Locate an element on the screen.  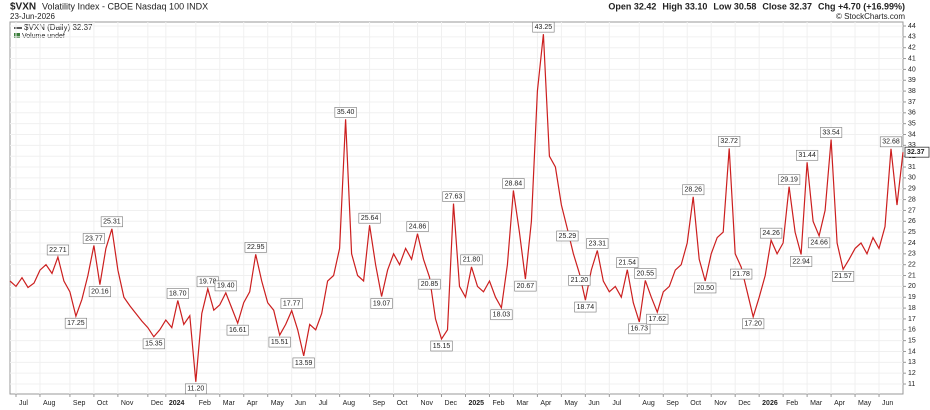
data-label: 21.80 is located at coordinates (471, 260).